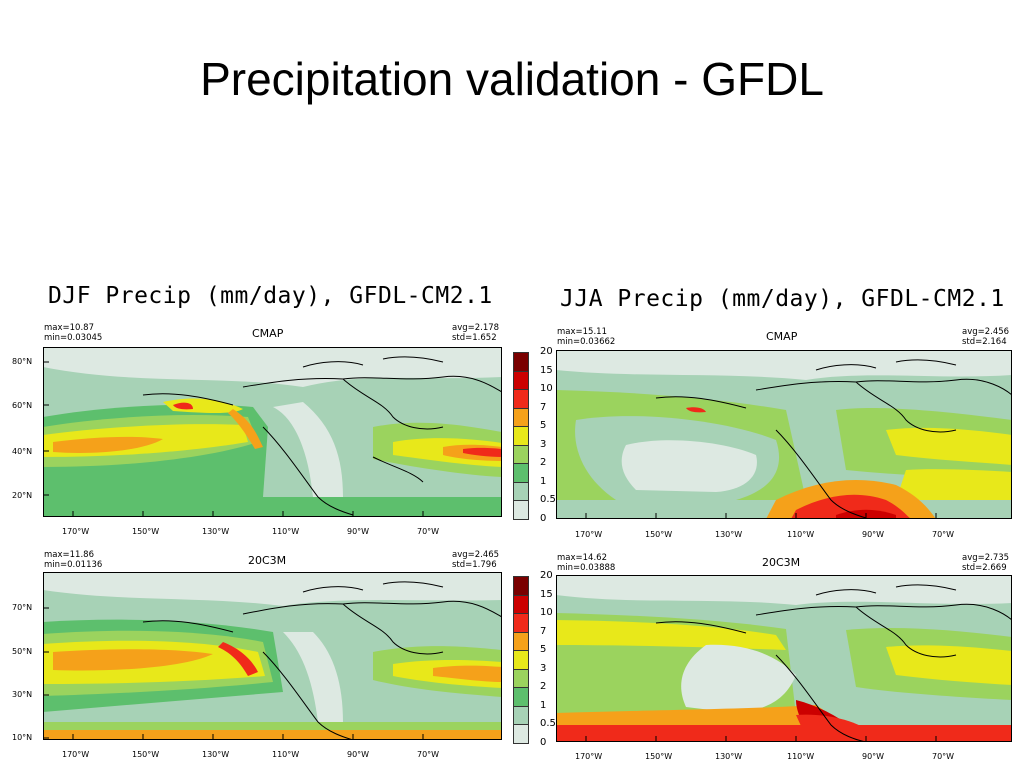  Describe the element at coordinates (69, 328) in the screenshot. I see `panel-max: max=10.87` at that location.